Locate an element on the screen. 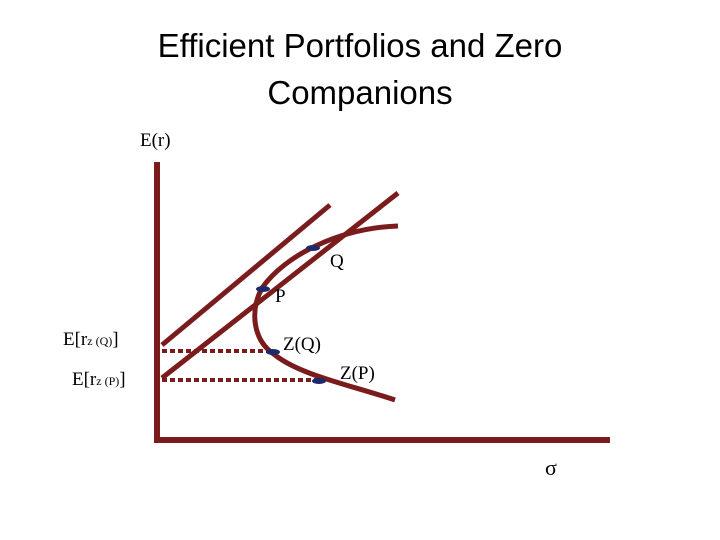 This screenshot has height=540, width=720. intercept-label: E[rz (P)] is located at coordinates (99, 379).